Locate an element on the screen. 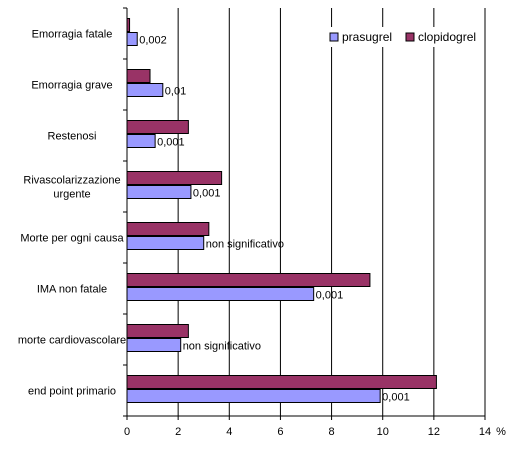 The height and width of the screenshot is (455, 509). x-tick-label: 12 is located at coordinates (434, 432).